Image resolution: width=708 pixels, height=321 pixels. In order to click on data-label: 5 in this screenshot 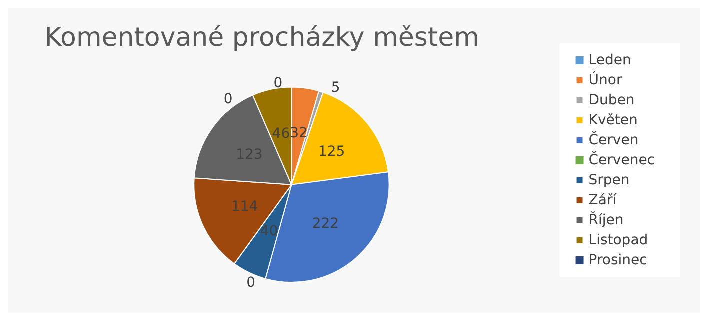, I will do `click(335, 88)`.